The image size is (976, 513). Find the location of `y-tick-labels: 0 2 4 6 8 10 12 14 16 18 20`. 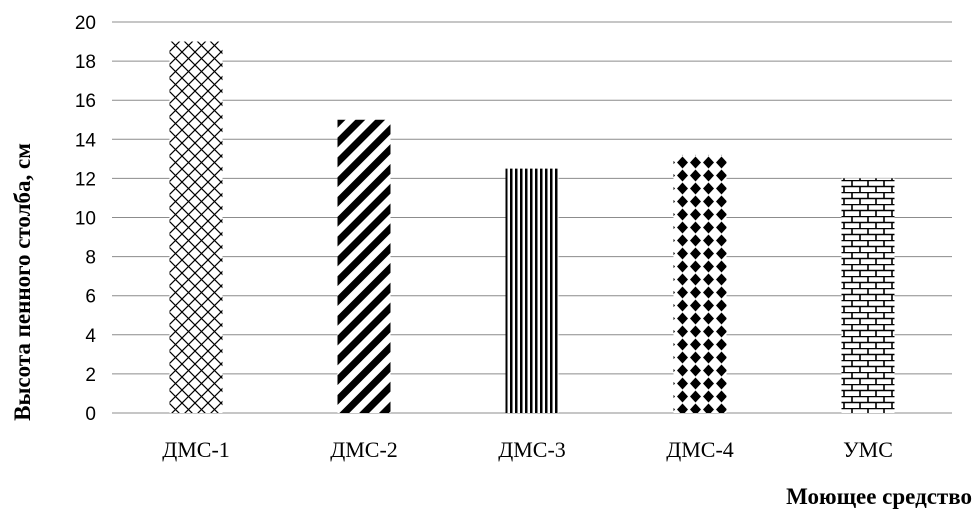

y-tick-labels: 0 2 4 6 8 10 12 14 16 18 20 is located at coordinates (86, 219).